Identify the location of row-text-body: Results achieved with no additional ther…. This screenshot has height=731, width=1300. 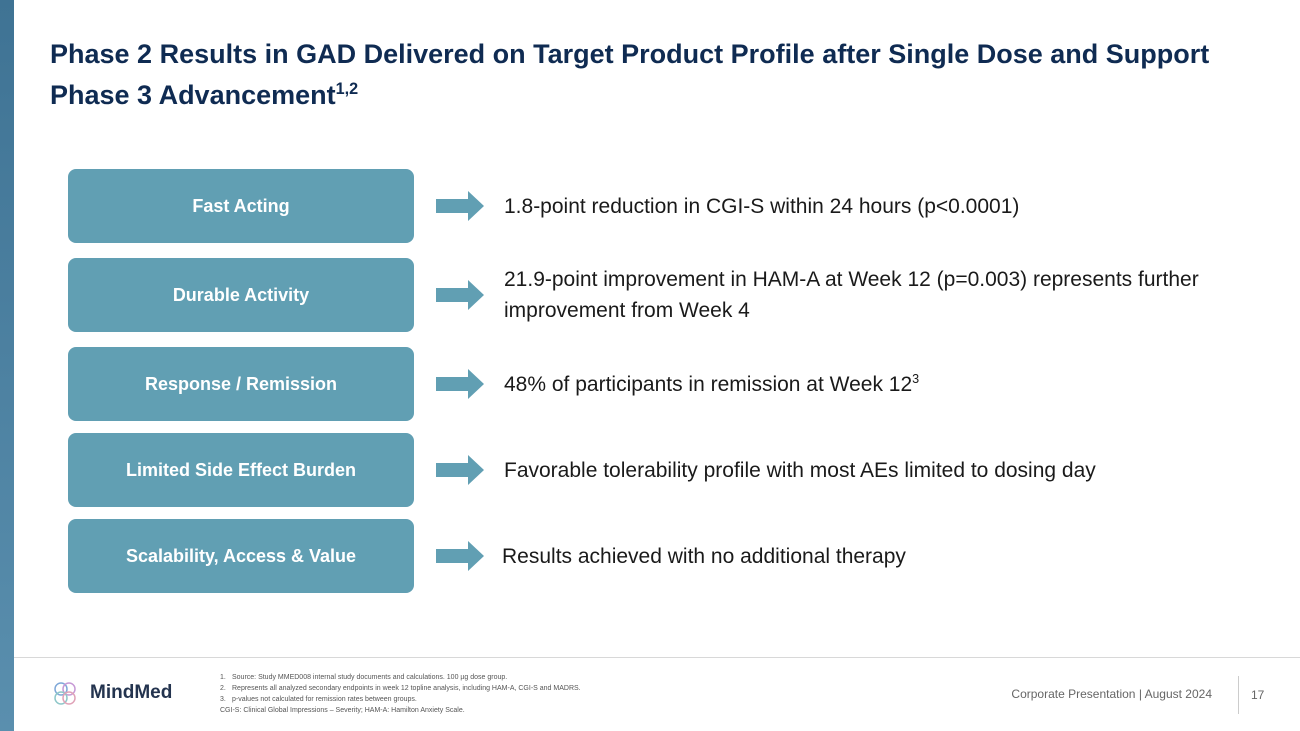
(704, 556).